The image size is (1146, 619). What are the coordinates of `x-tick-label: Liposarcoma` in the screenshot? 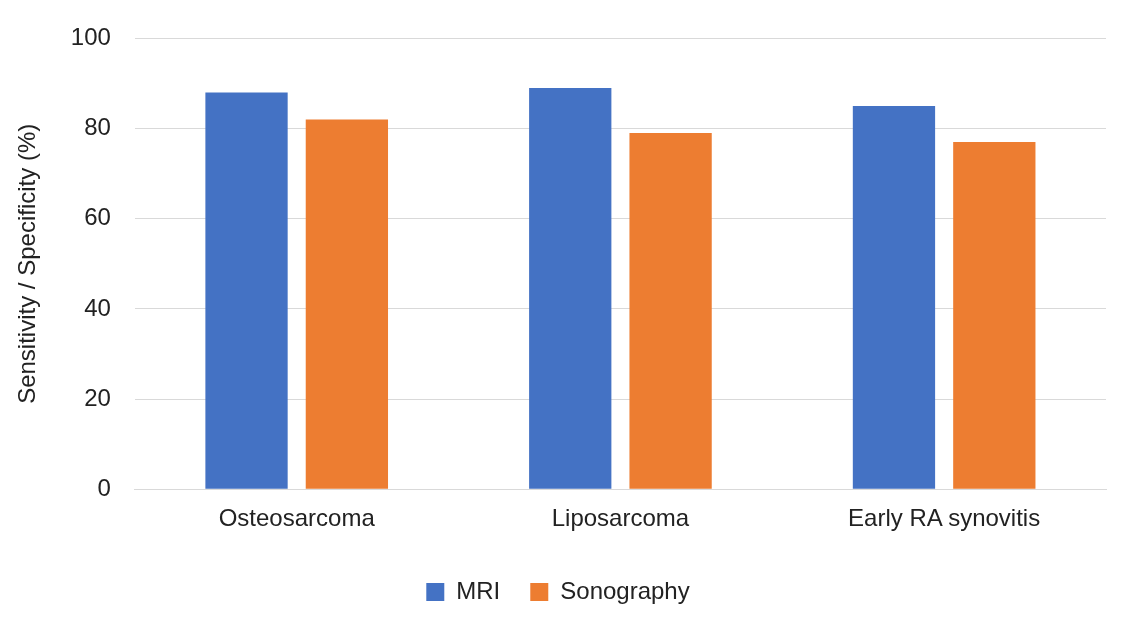 It's located at (620, 518).